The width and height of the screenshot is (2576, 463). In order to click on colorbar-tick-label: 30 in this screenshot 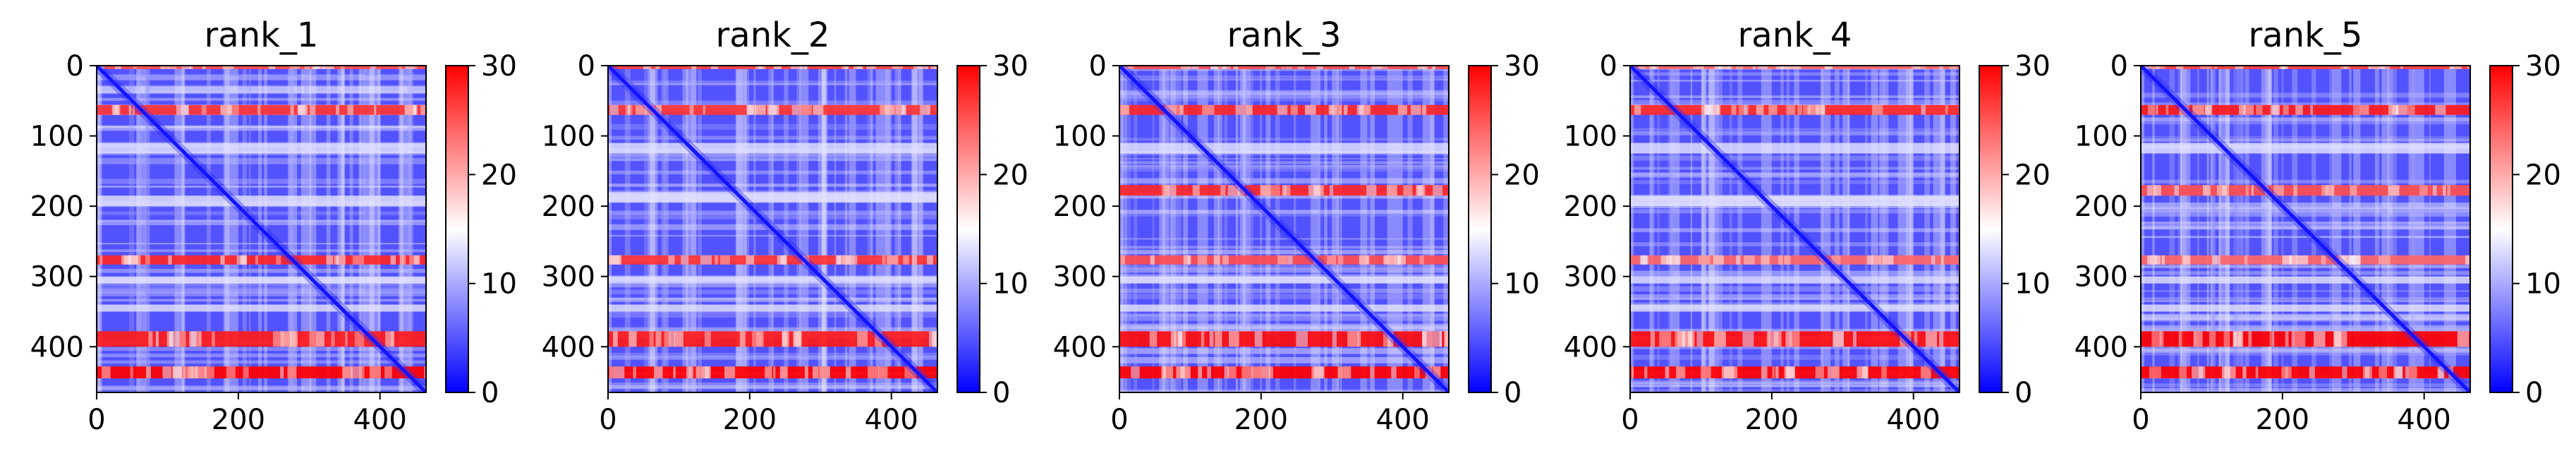, I will do `click(499, 66)`.